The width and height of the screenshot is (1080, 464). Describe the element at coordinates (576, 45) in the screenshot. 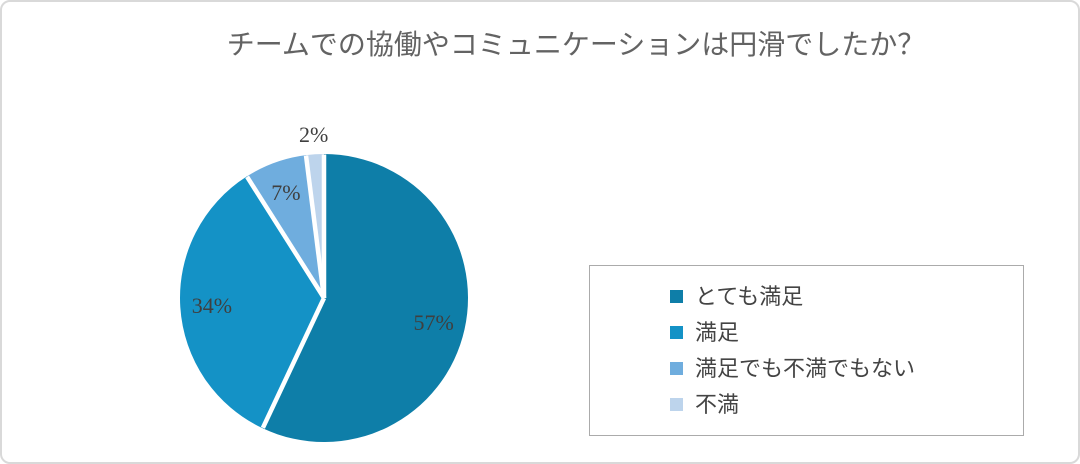

I see `chart-title: チームでの協働やコミュニケーションは円滑でしたか？` at that location.